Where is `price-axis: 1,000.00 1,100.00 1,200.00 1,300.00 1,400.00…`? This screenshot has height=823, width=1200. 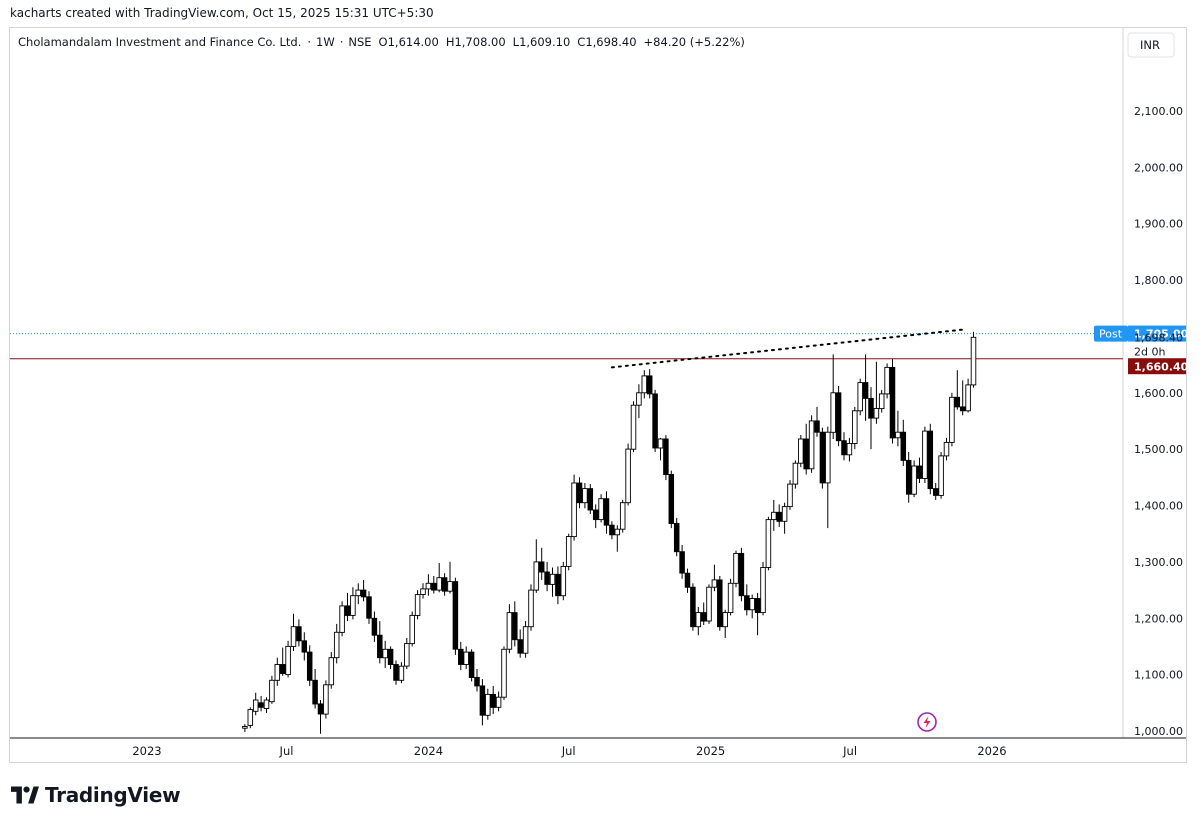
price-axis: 1,000.00 1,100.00 1,200.00 1,300.00 1,400.00… is located at coordinates (1158, 421).